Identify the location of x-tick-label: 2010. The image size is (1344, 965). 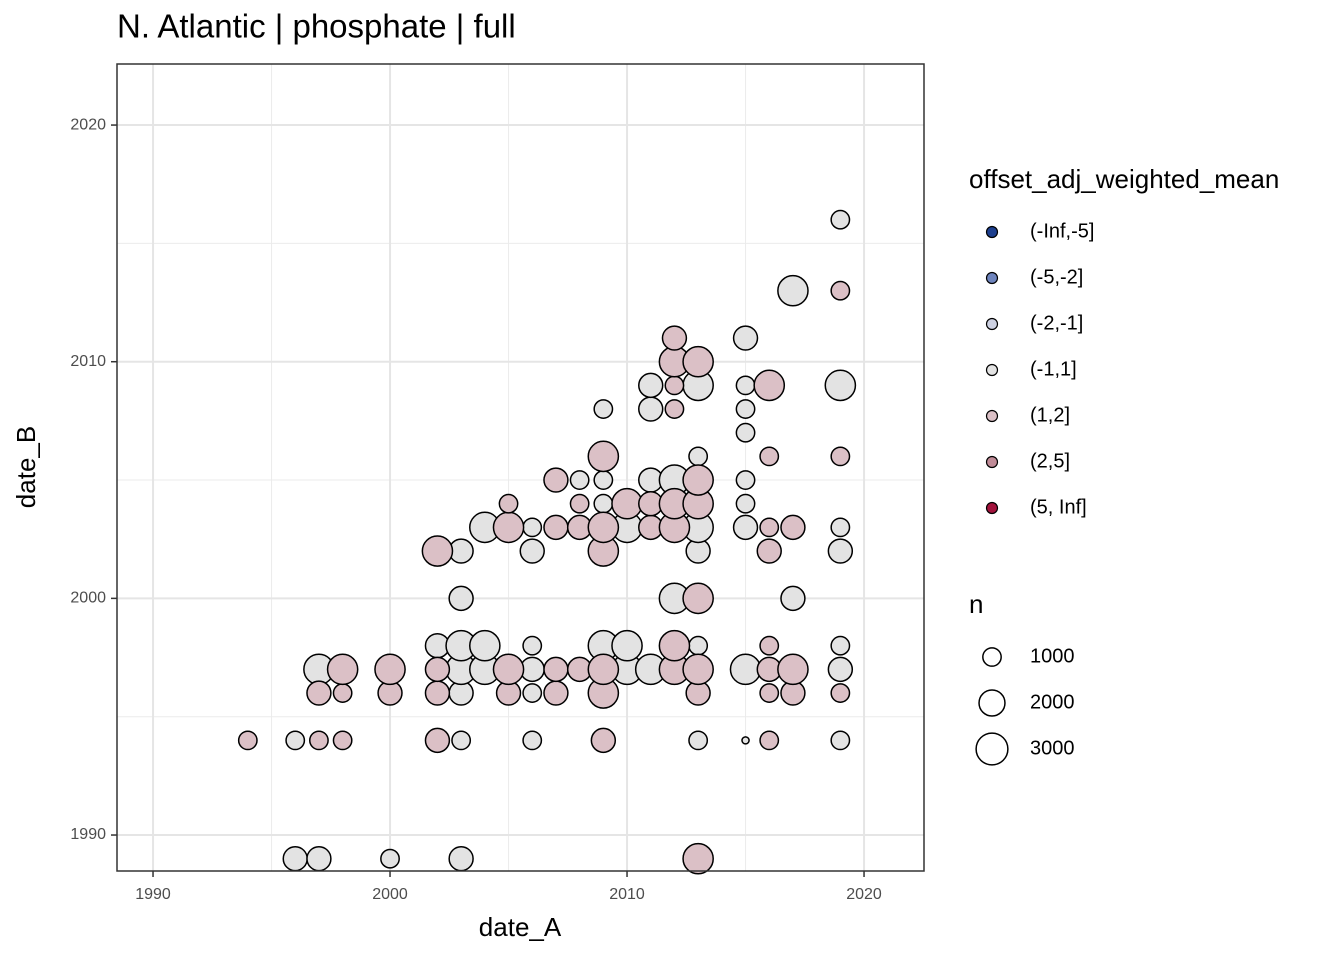
(627, 894).